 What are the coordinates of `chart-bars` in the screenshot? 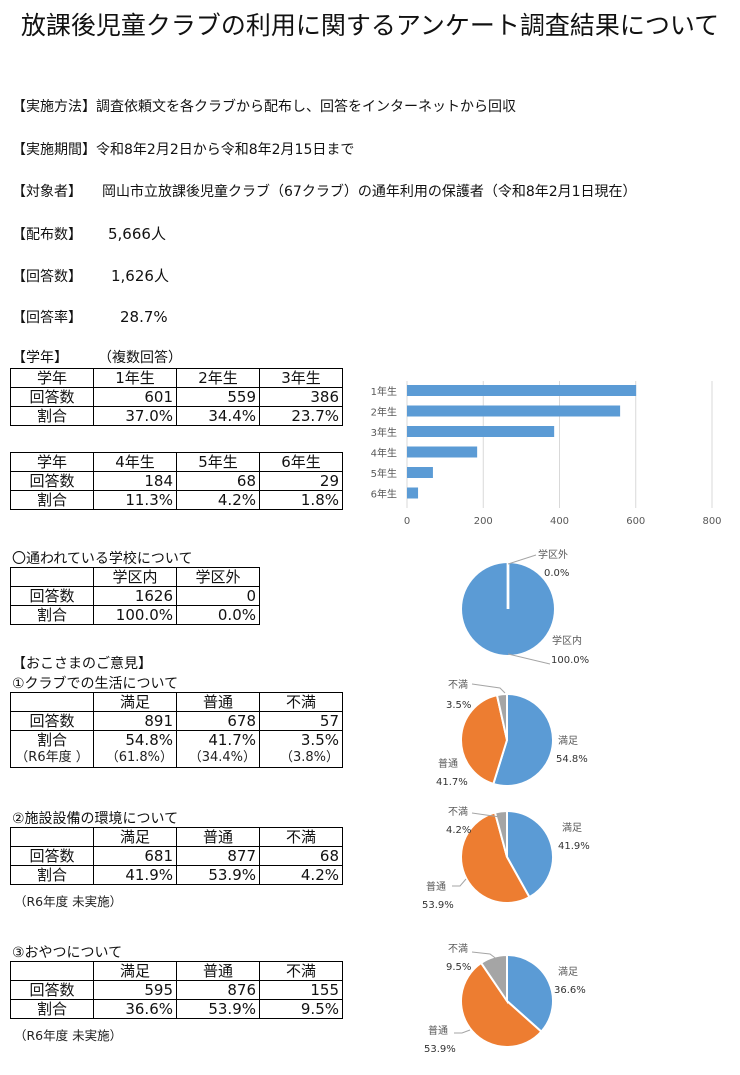 It's located at (522, 442).